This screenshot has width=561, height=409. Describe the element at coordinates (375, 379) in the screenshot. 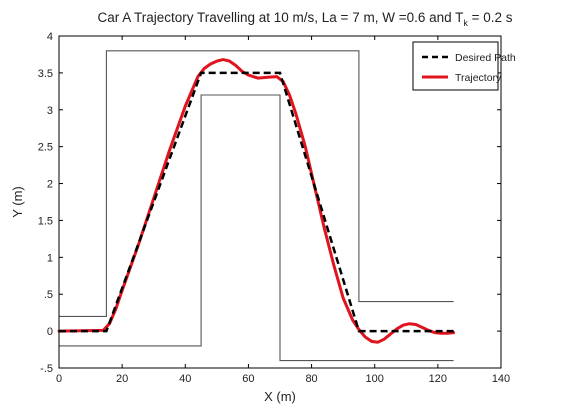

I see `x-tick-label: 100` at that location.